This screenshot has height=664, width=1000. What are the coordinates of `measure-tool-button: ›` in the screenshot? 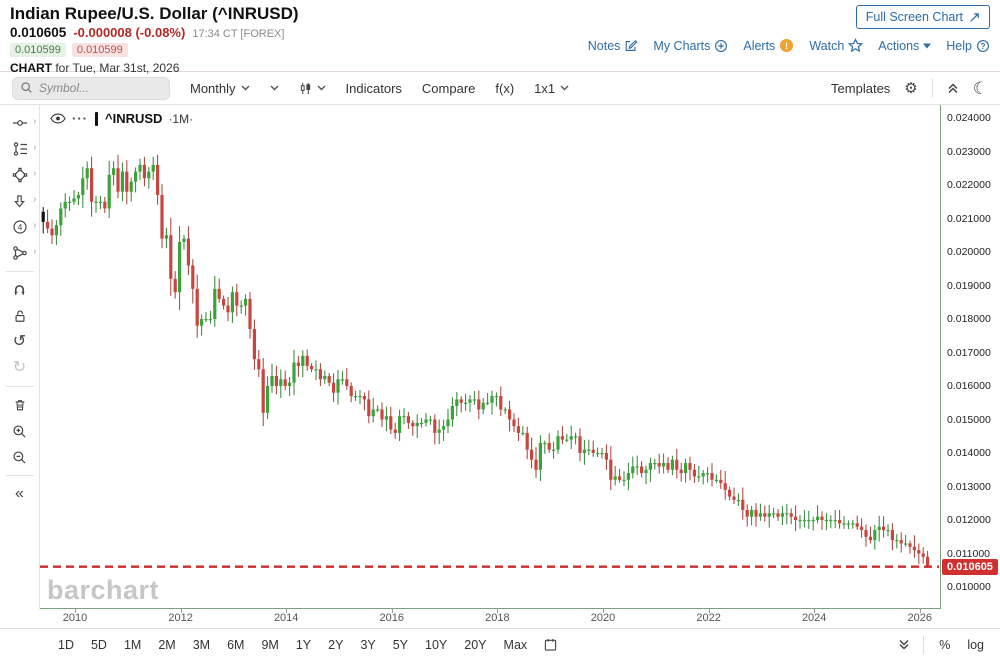 It's located at (20, 253).